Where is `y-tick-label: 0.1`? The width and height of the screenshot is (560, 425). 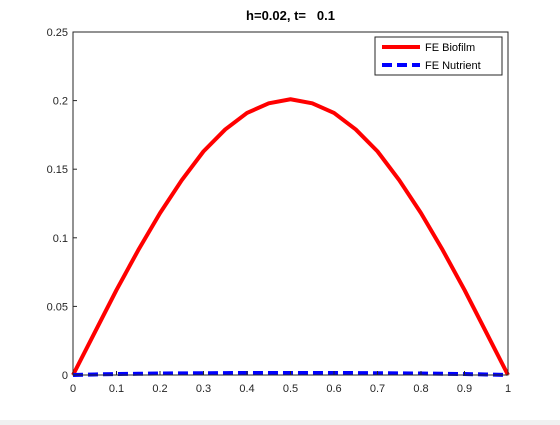 y-tick-label: 0.1 is located at coordinates (60, 239).